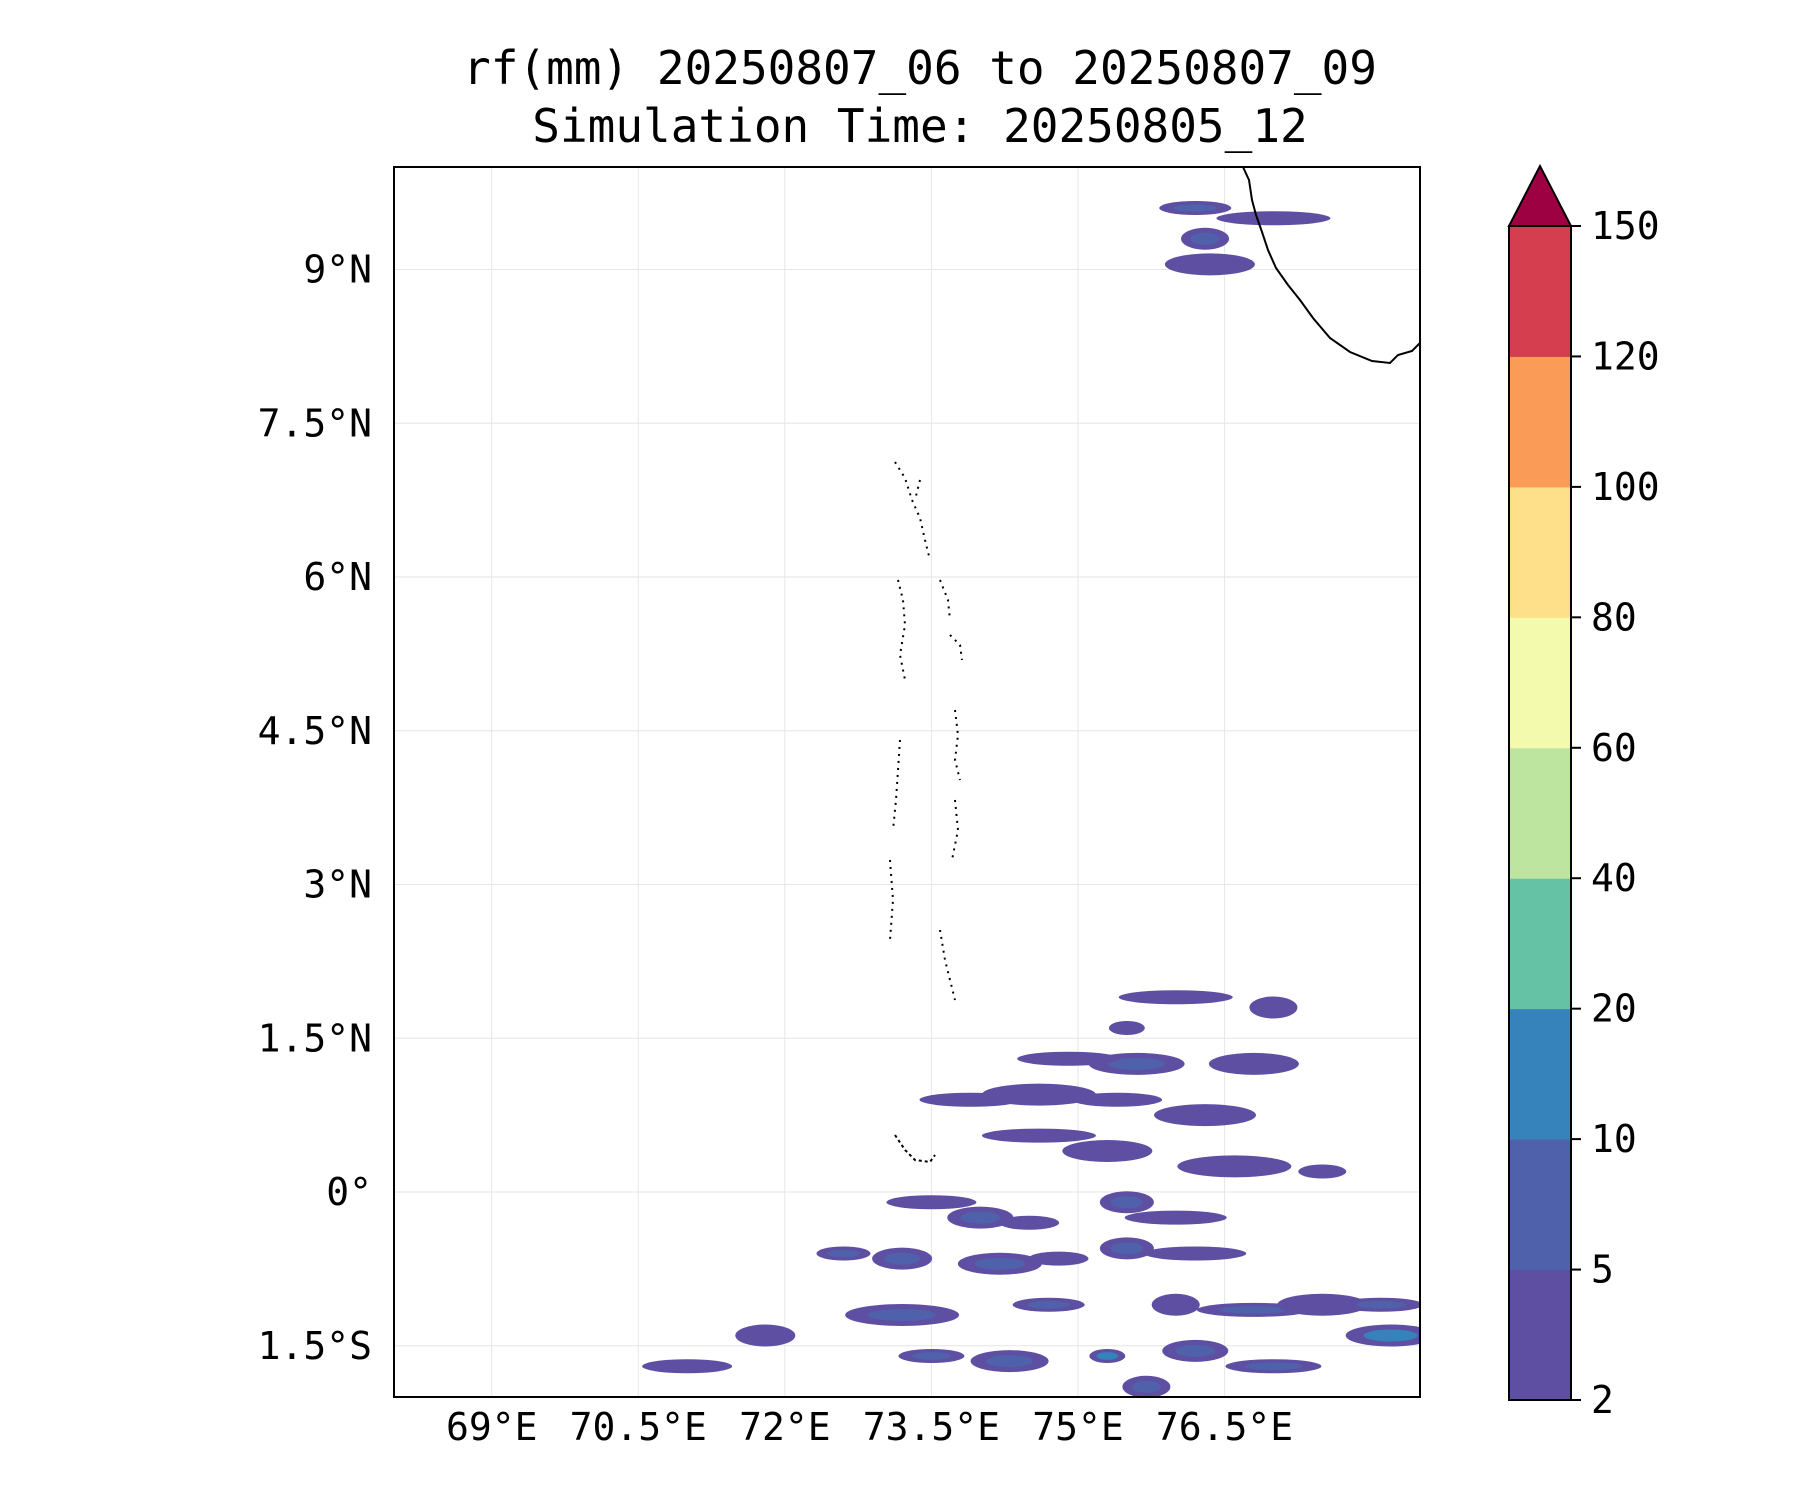 The height and width of the screenshot is (1500, 1800). I want to click on addu-atoll, so click(915, 1149).